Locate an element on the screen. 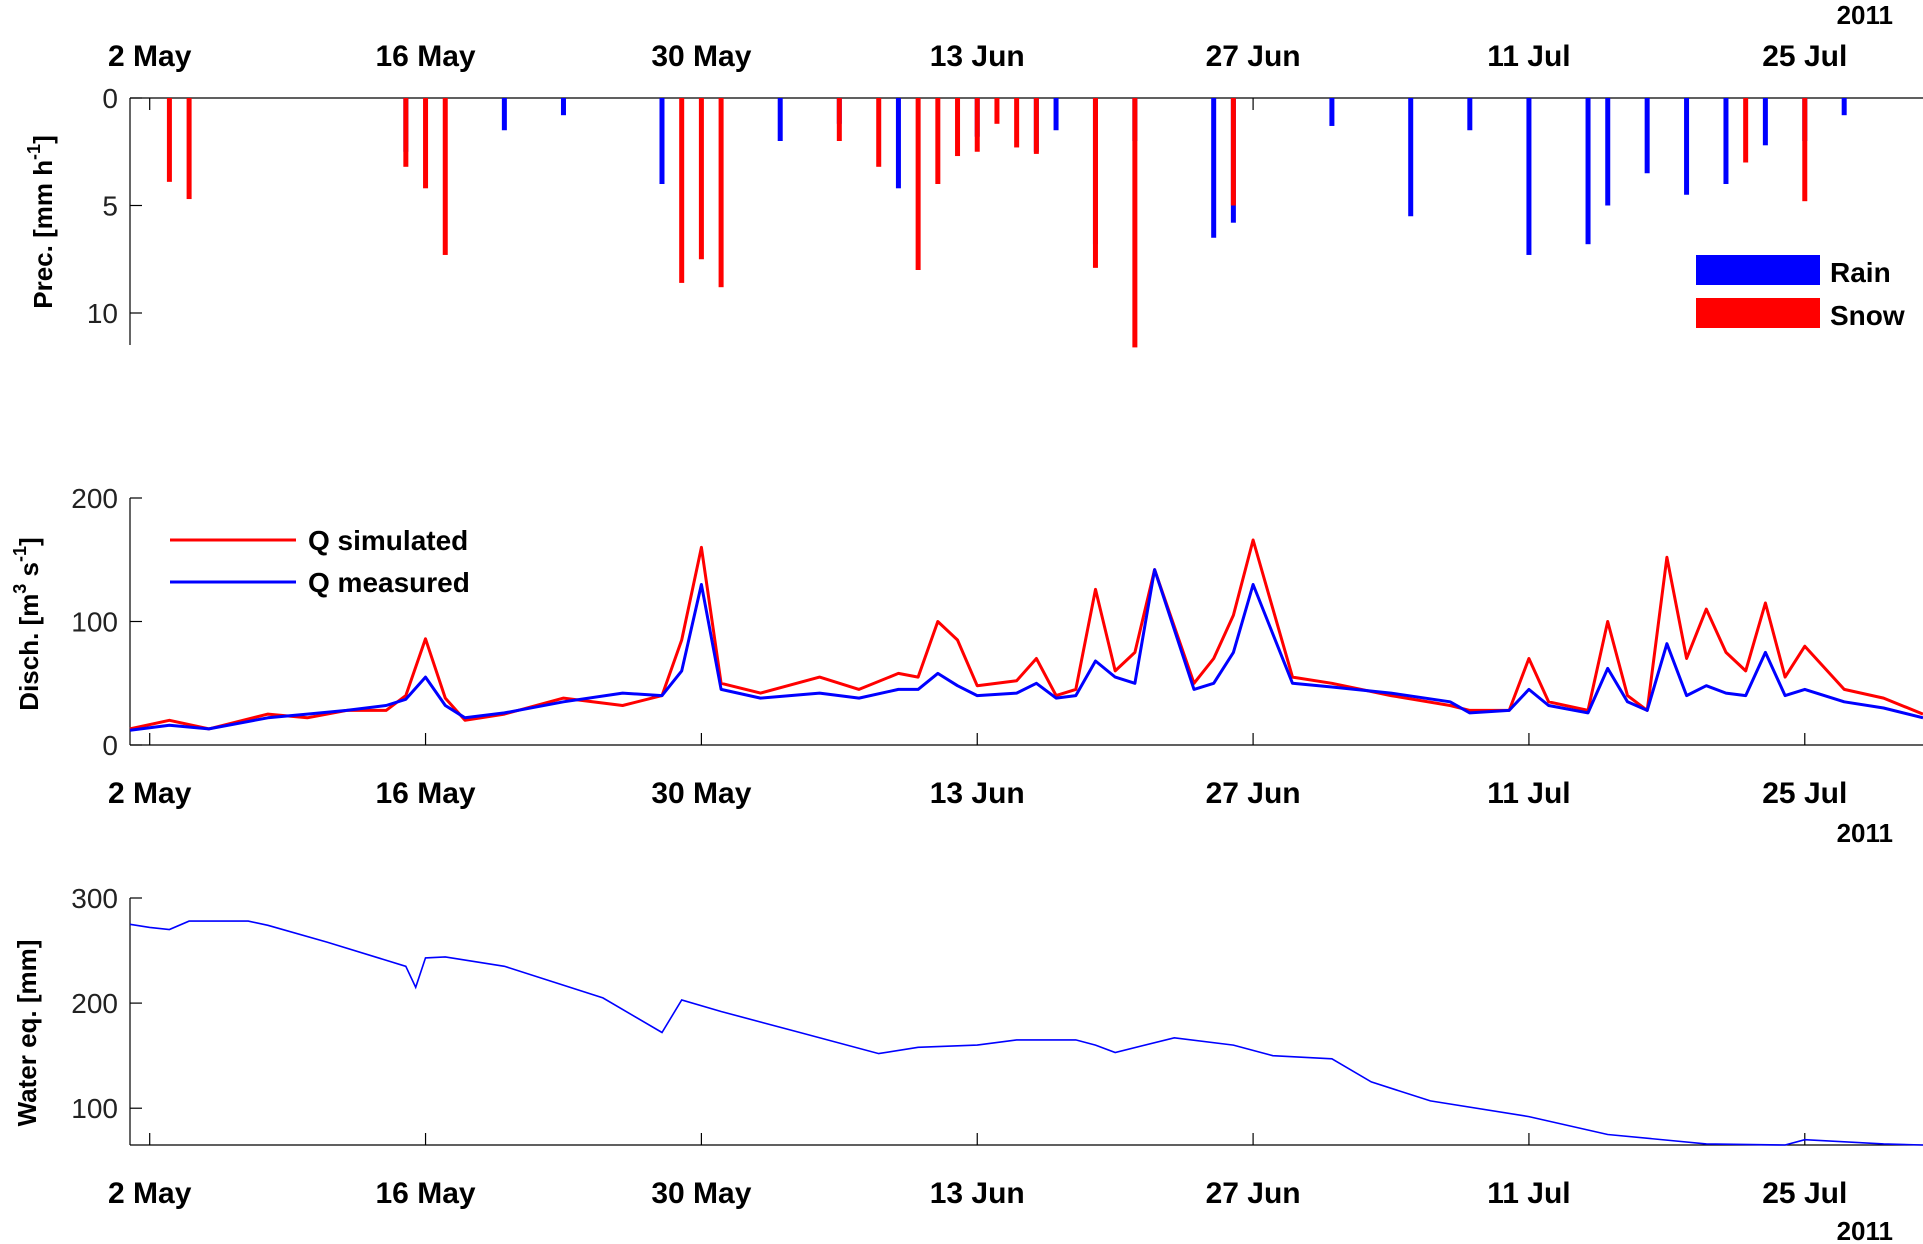  water-equivalent-x-tick-label: 27 Jun is located at coordinates (1253, 1193).